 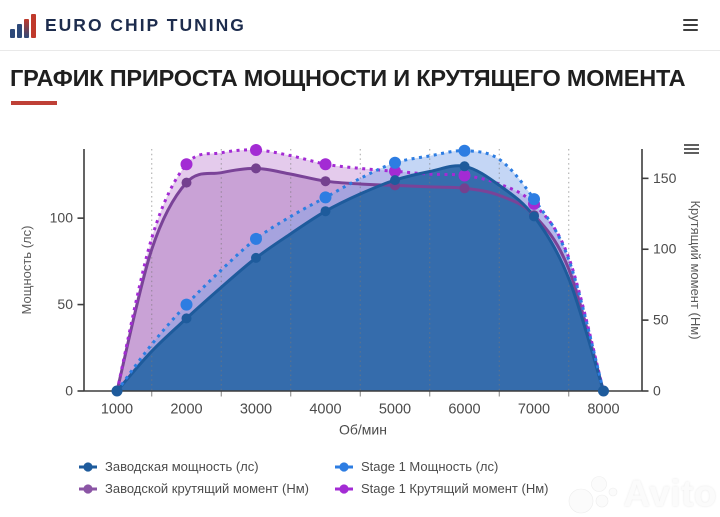 I want to click on title-accent-bar, so click(x=34, y=103).